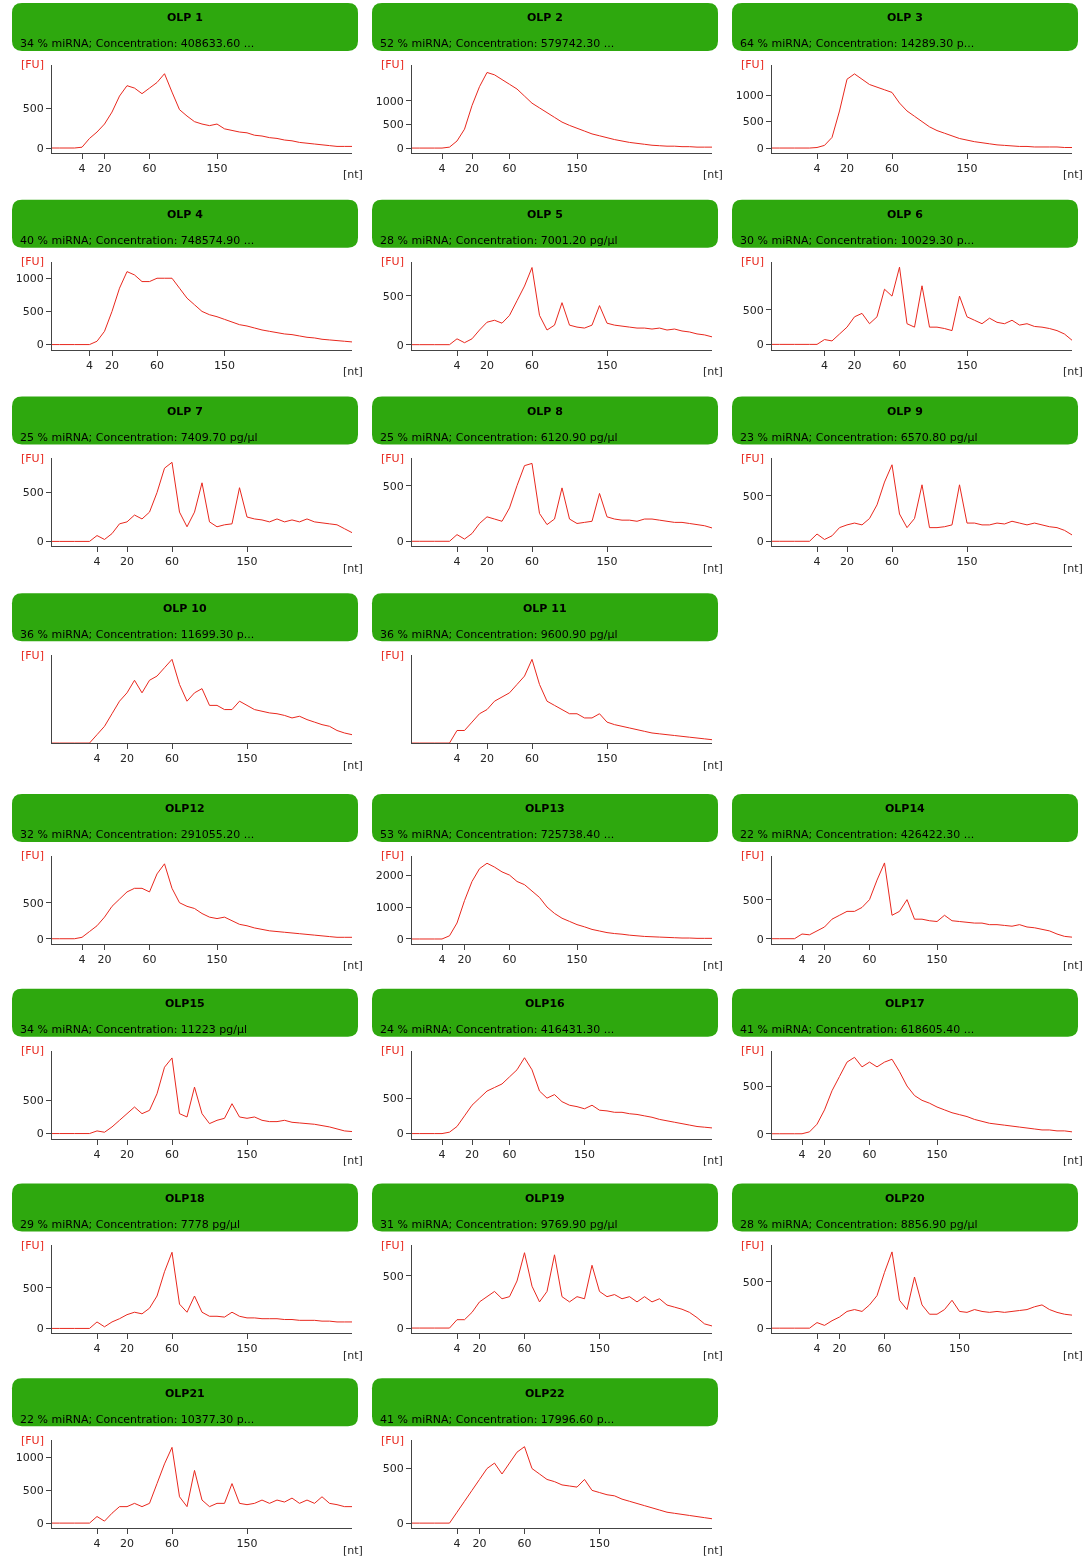 This screenshot has width=1086, height=1559. Describe the element at coordinates (185, 411) in the screenshot. I see `chart-title: OLP 7` at that location.